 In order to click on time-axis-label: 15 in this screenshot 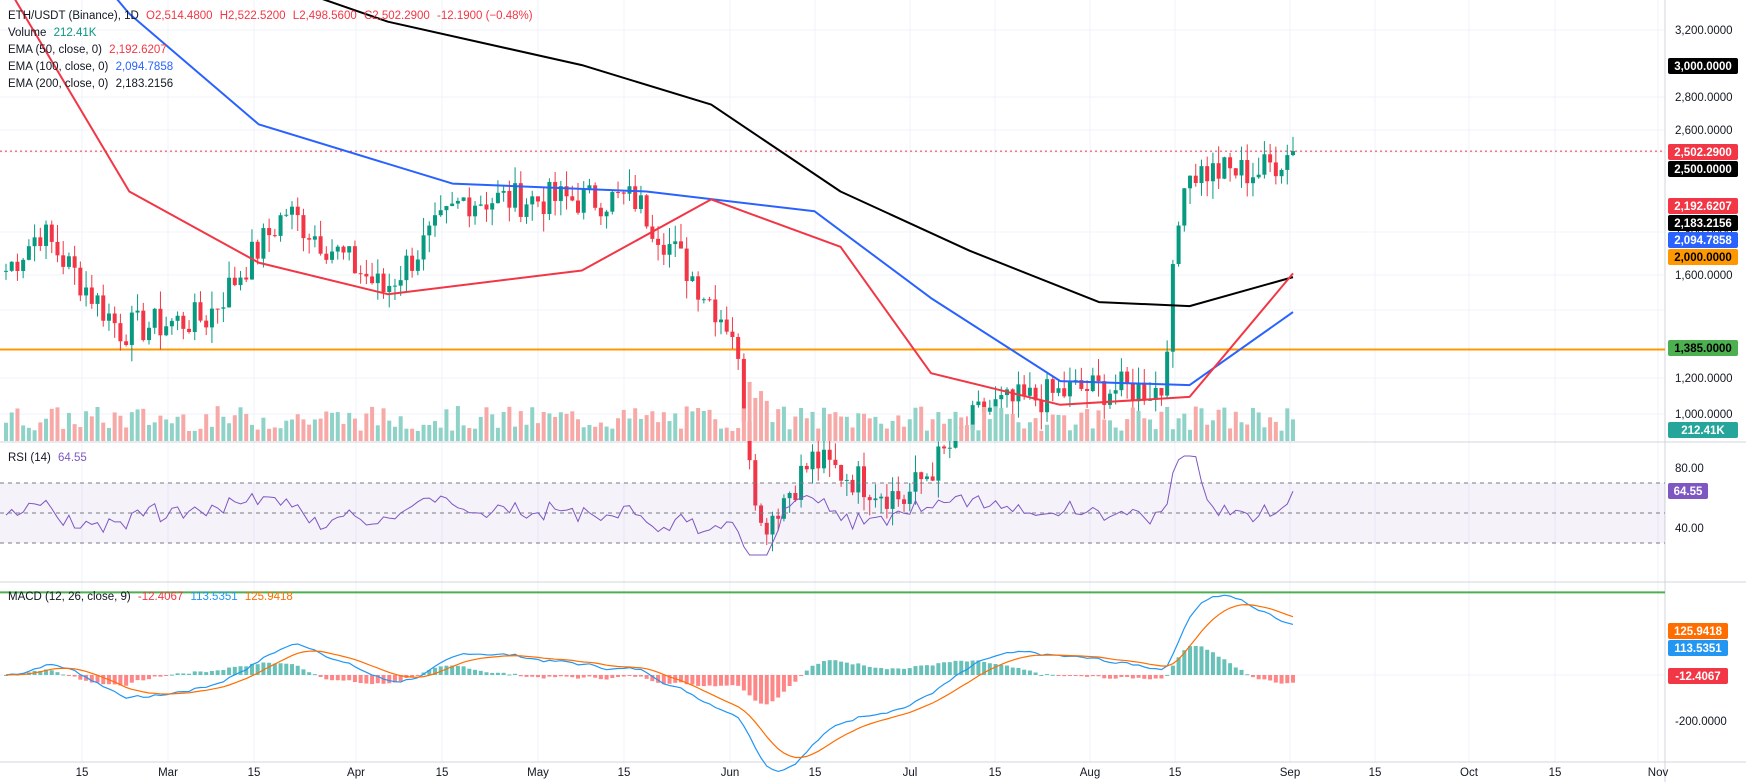, I will do `click(254, 773)`.